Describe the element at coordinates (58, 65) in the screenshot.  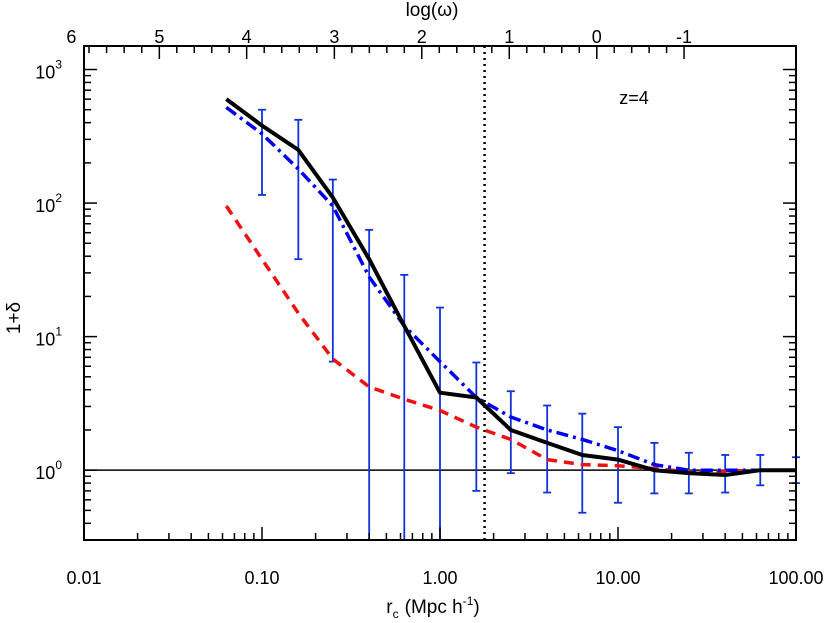
I see `y-tick-exponent: 3` at that location.